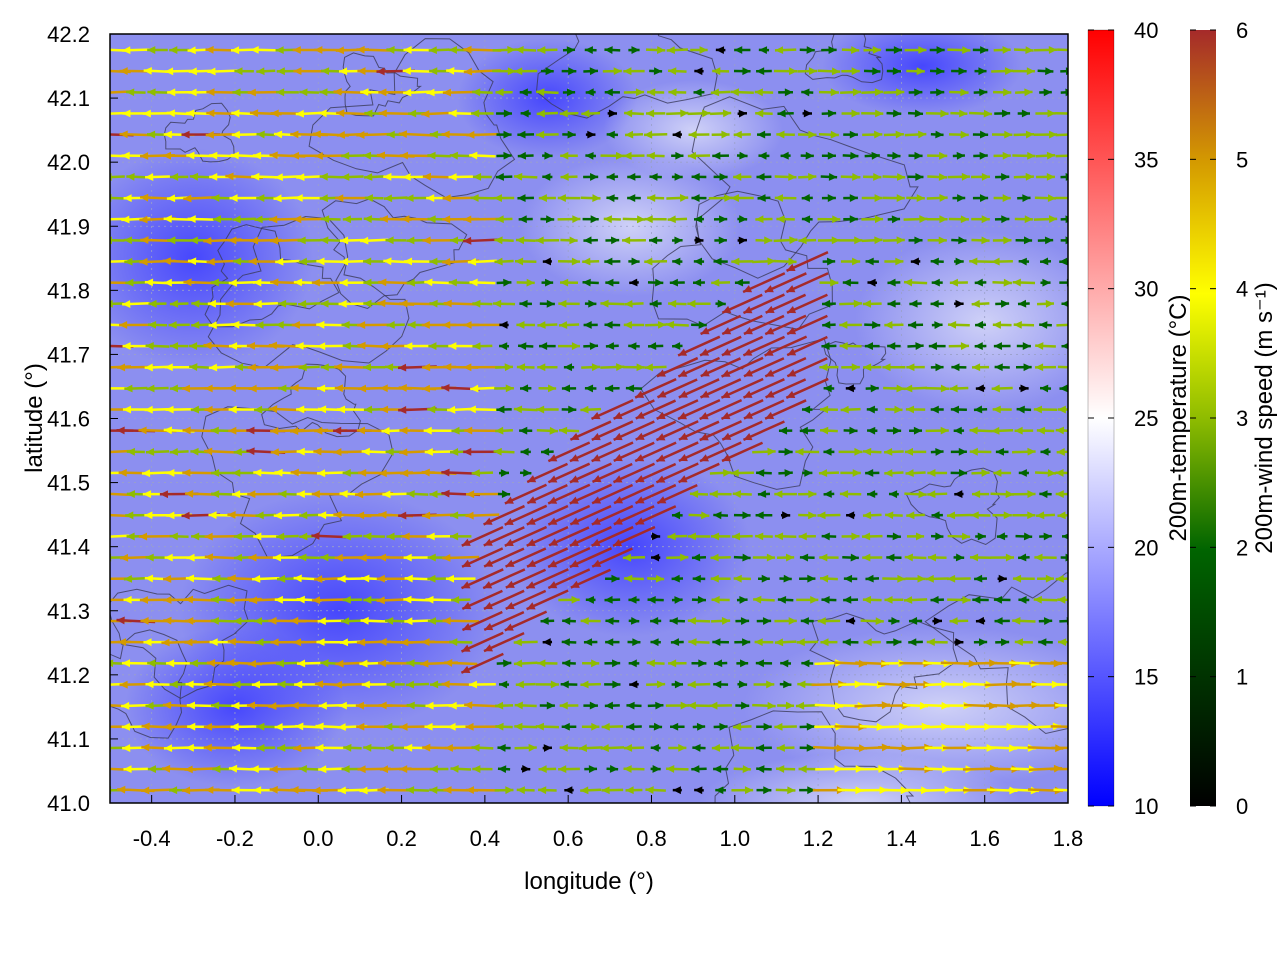  I want to click on temperature-blob, so click(630, 546).